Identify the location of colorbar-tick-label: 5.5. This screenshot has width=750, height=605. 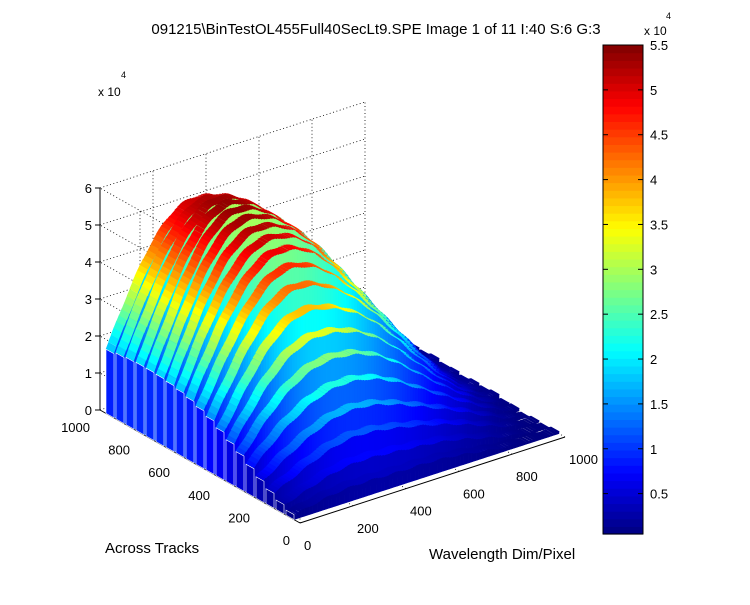
(659, 45).